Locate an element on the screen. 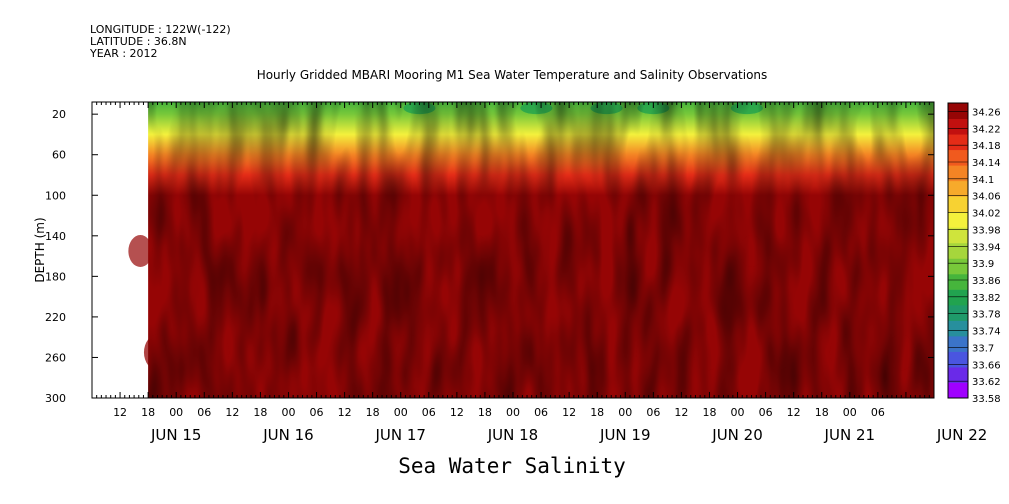 This screenshot has height=504, width=1009. x-day-label: JUN 15 is located at coordinates (175, 435).